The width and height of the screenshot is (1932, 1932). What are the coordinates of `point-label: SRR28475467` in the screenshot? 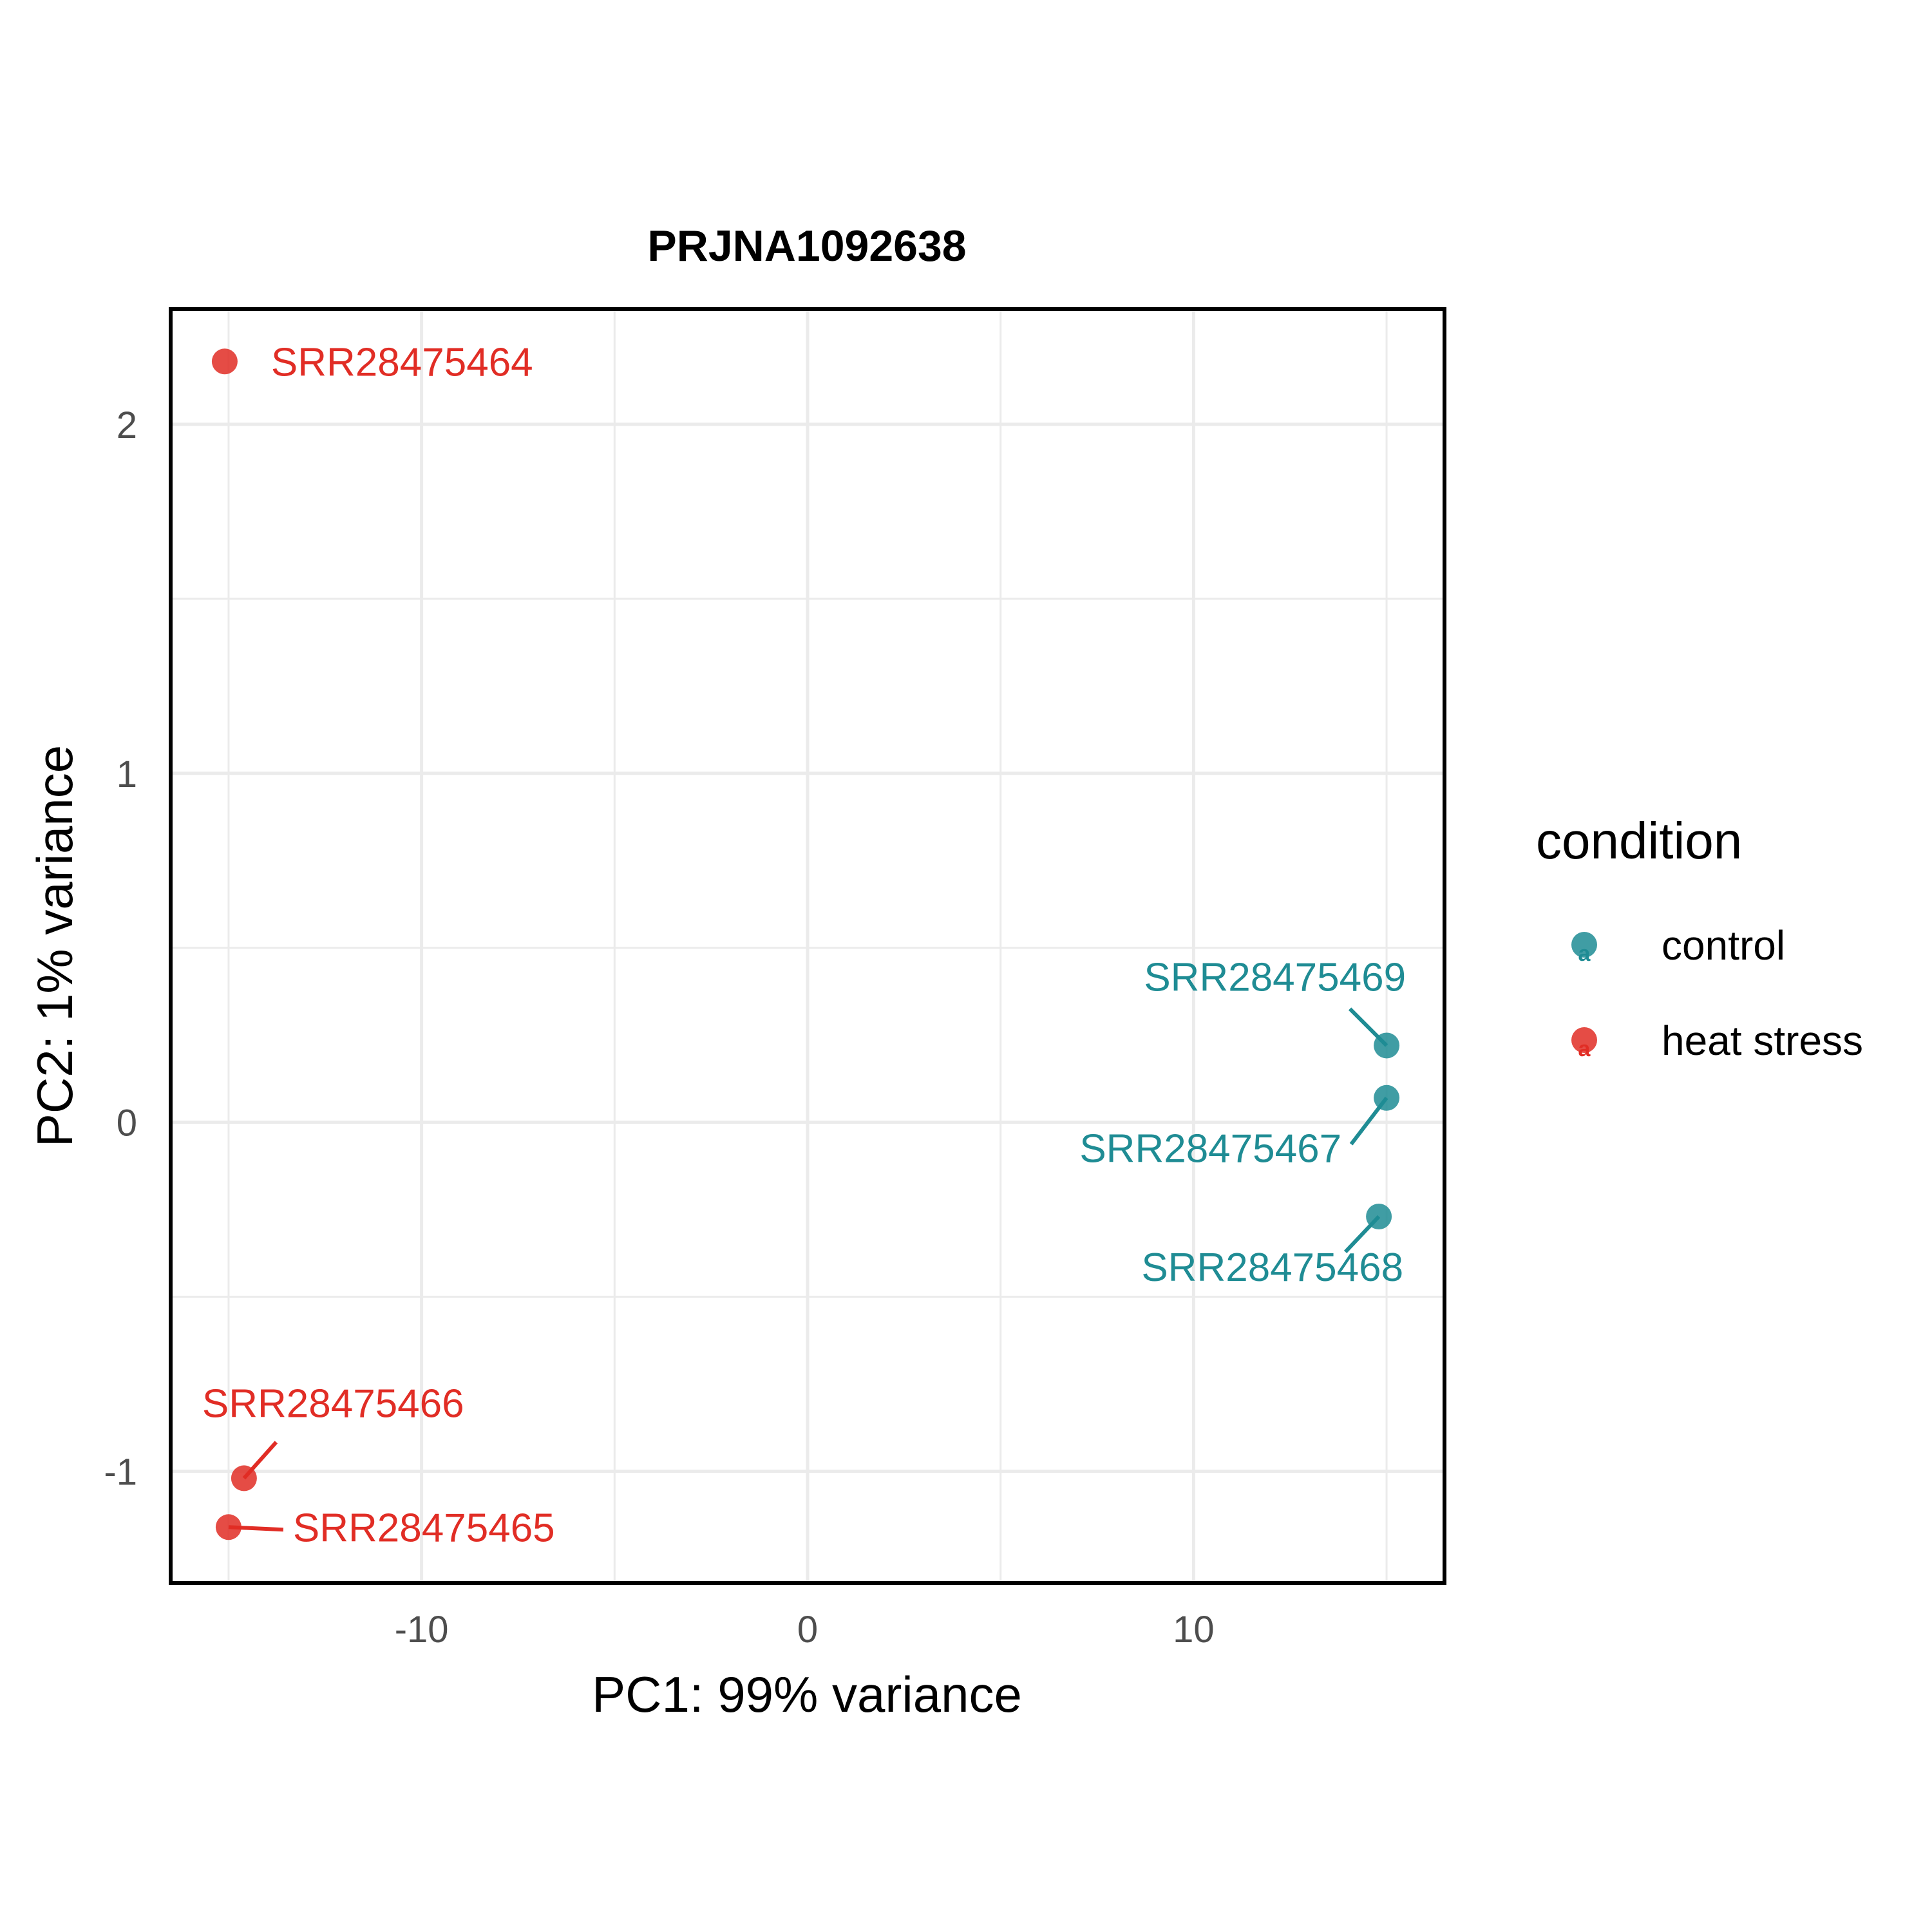 It's located at (1210, 1149).